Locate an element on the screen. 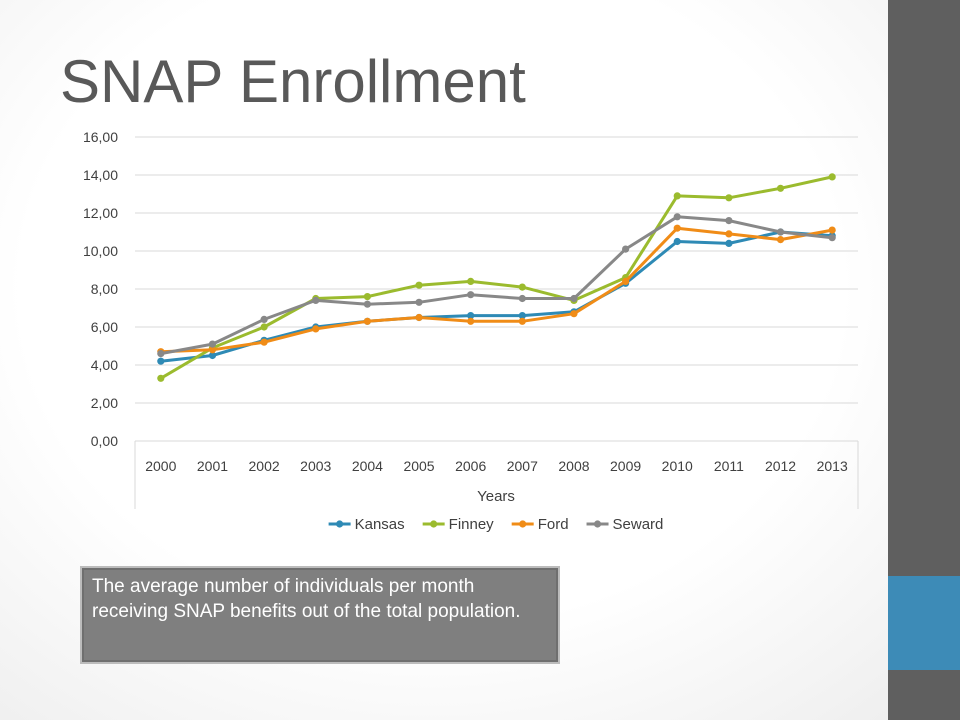 The height and width of the screenshot is (720, 960). x-tick-label: 2008 is located at coordinates (573, 466).